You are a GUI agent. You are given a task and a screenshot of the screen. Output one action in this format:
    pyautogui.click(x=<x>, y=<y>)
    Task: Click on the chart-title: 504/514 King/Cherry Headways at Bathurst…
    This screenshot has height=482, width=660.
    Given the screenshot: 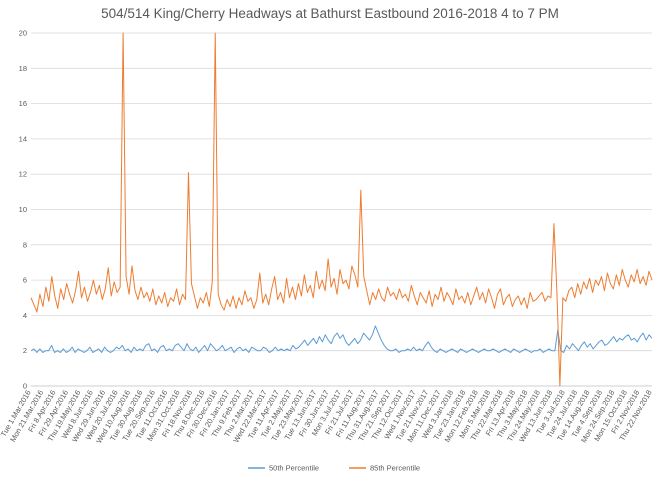 What is the action you would take?
    pyautogui.click(x=330, y=13)
    